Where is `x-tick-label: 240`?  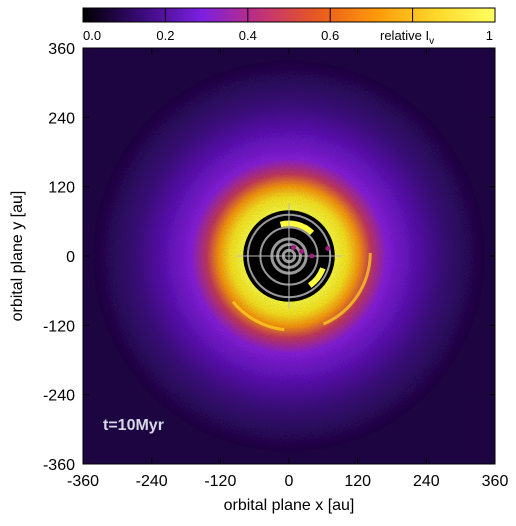
x-tick-label: 240 is located at coordinates (426, 481).